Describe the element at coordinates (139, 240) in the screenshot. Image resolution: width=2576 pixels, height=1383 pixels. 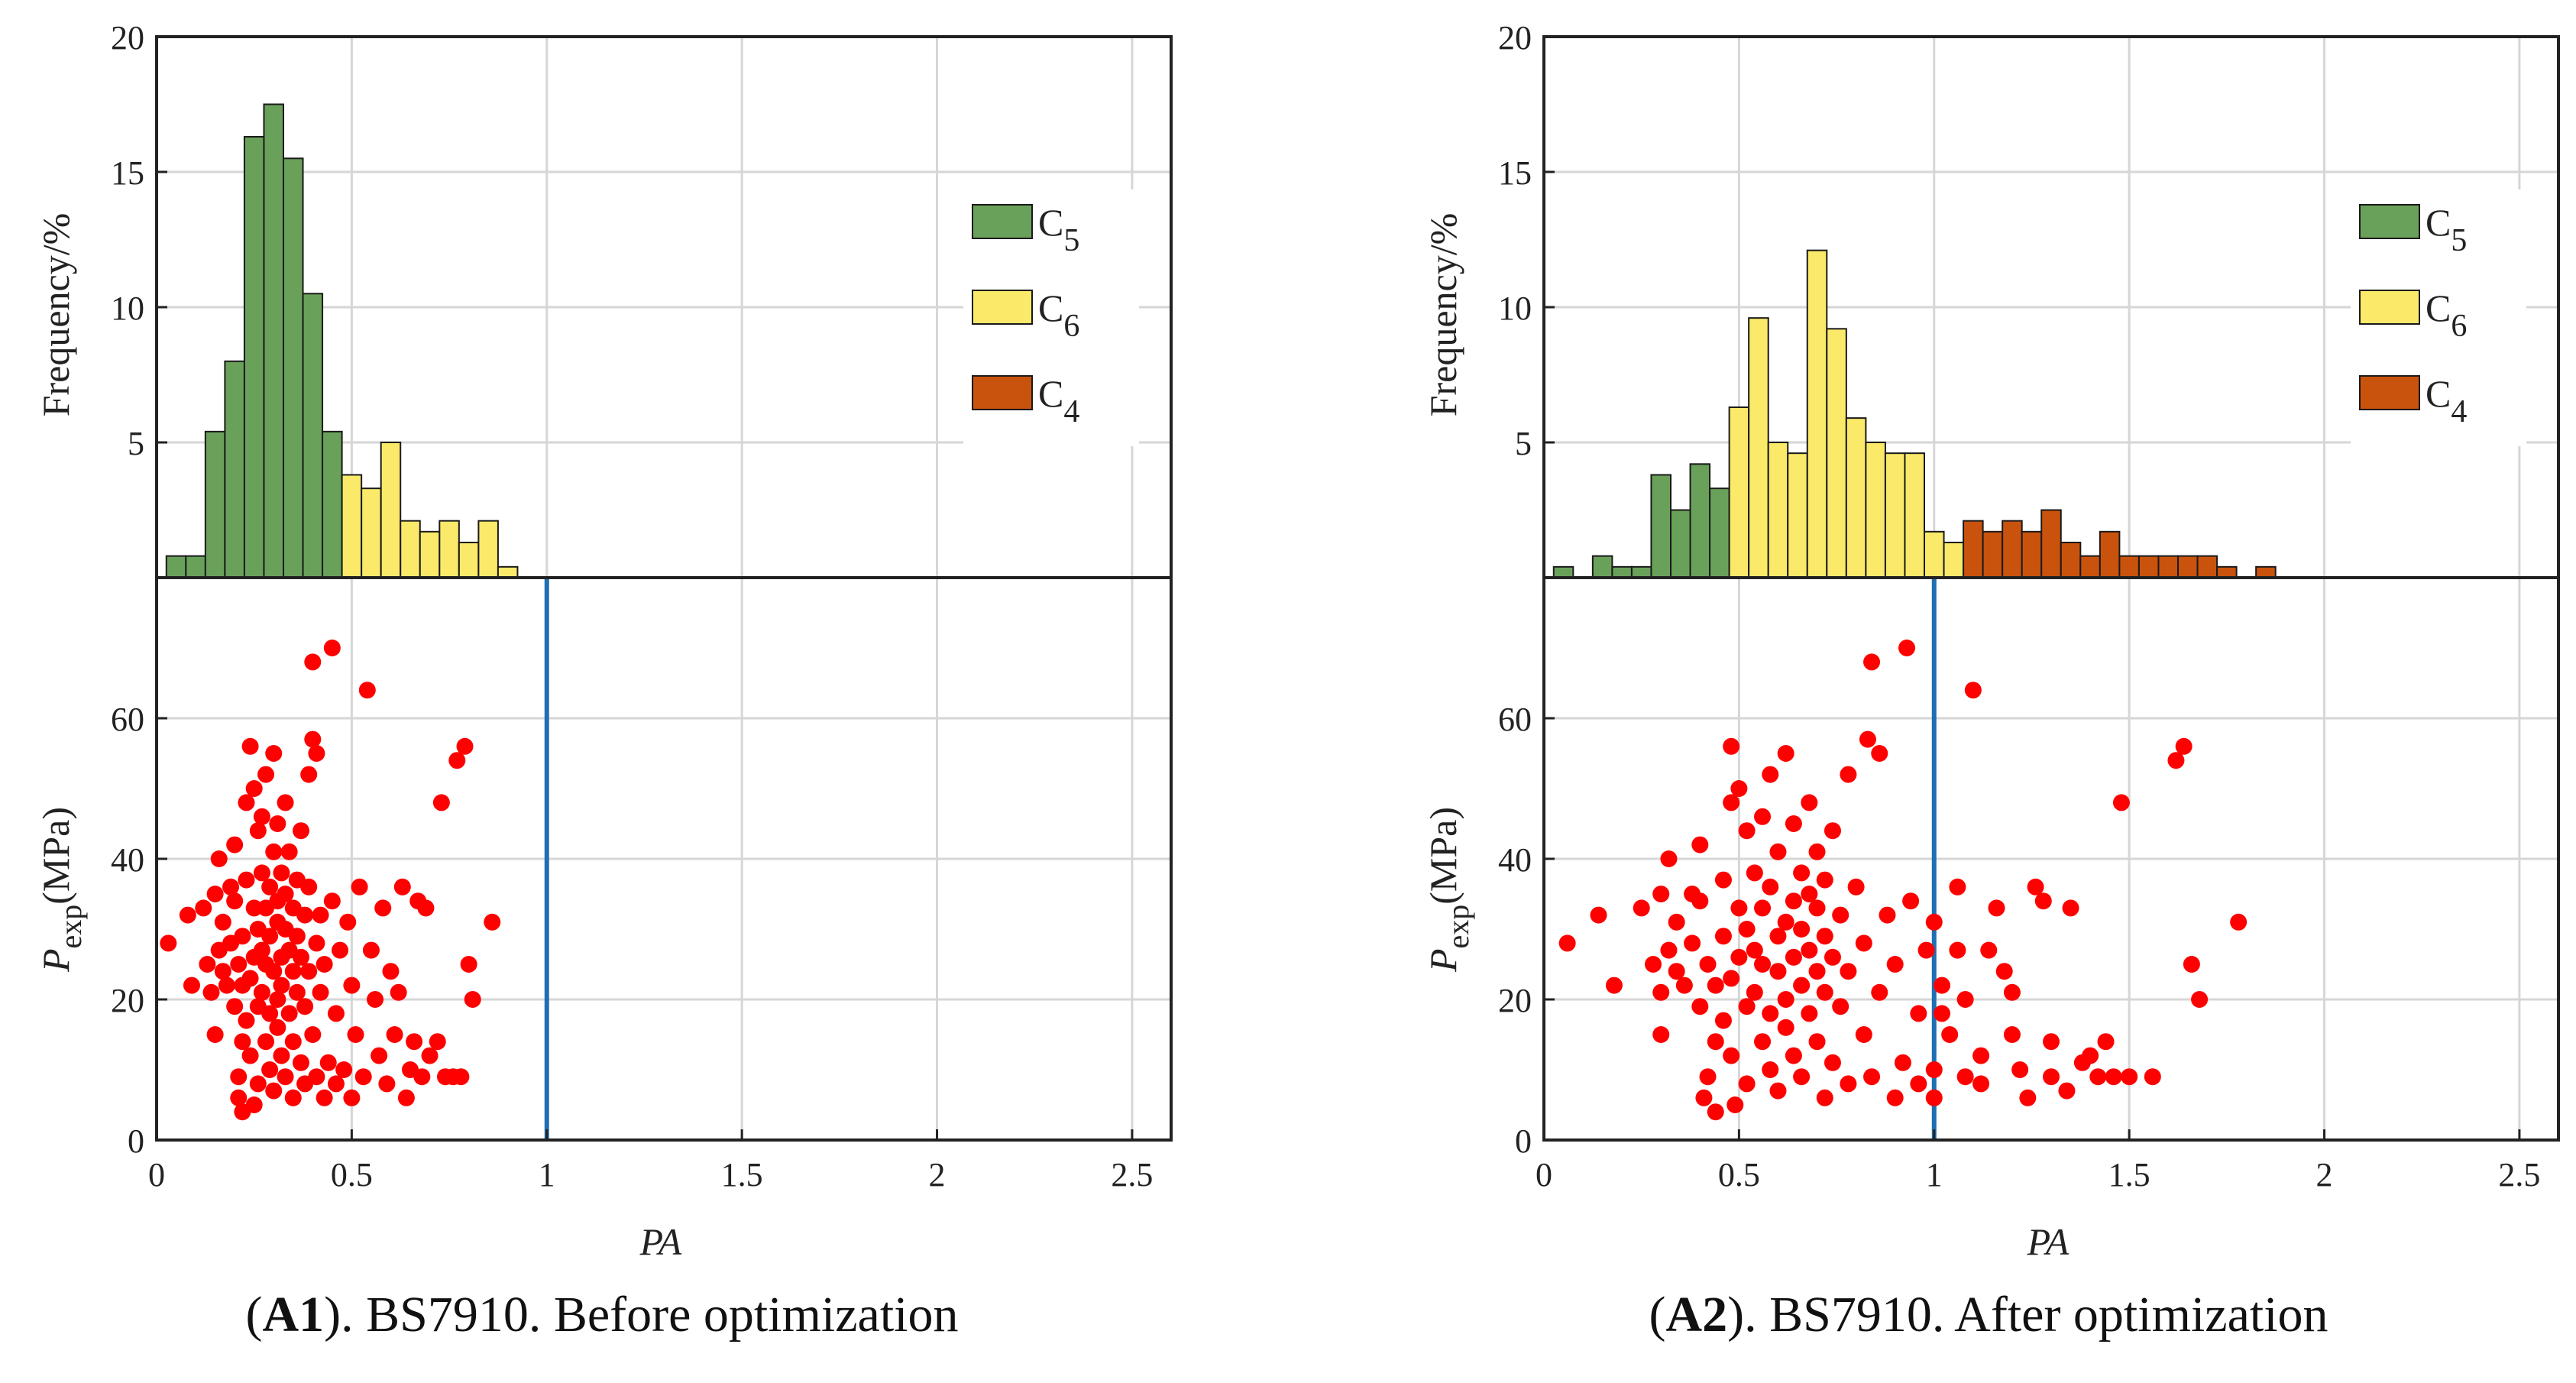
I see `hist-y-axis-ticks: 5 10 15 20` at that location.